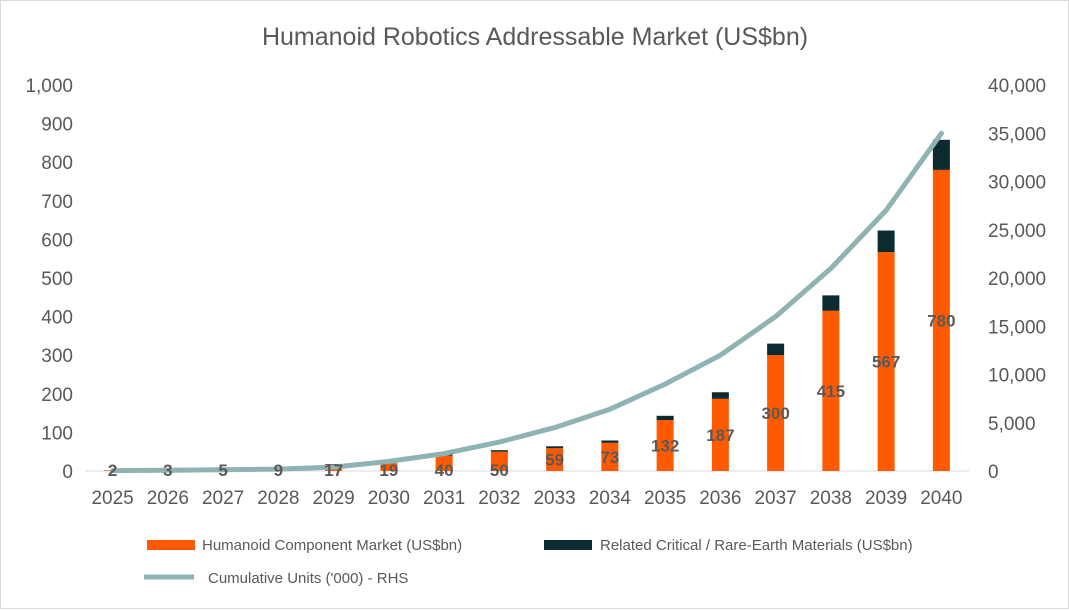  Describe the element at coordinates (333, 498) in the screenshot. I see `x-axis-tick-label: 2029` at that location.